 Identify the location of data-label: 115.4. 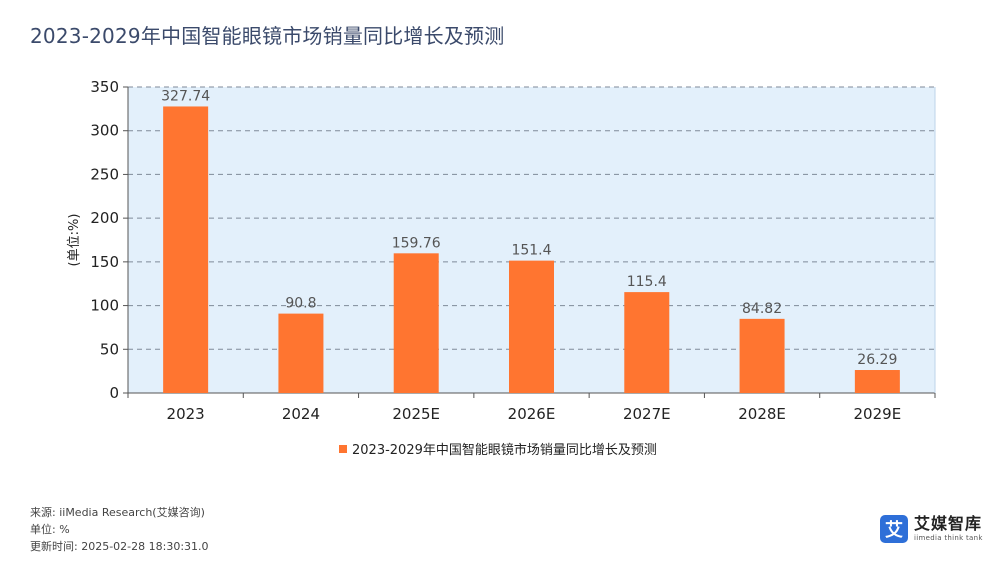
(647, 282).